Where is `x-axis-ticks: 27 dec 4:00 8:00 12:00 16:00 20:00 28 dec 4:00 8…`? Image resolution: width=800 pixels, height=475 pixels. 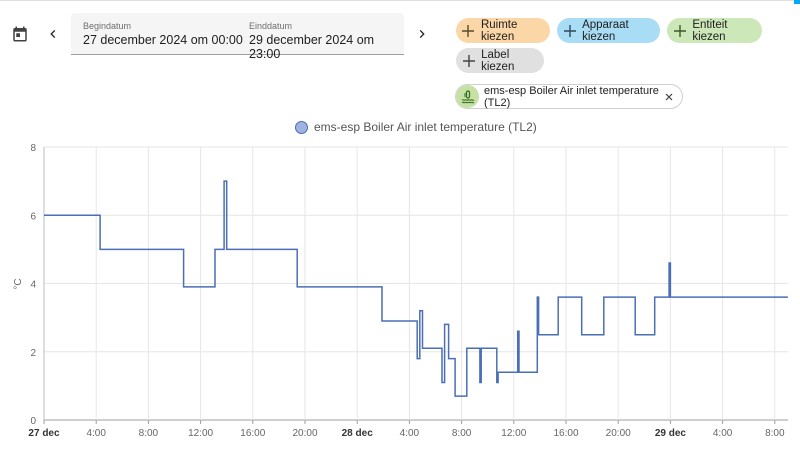 x-axis-ticks: 27 dec 4:00 8:00 12:00 16:00 20:00 28 dec 4:00 8… is located at coordinates (406, 433).